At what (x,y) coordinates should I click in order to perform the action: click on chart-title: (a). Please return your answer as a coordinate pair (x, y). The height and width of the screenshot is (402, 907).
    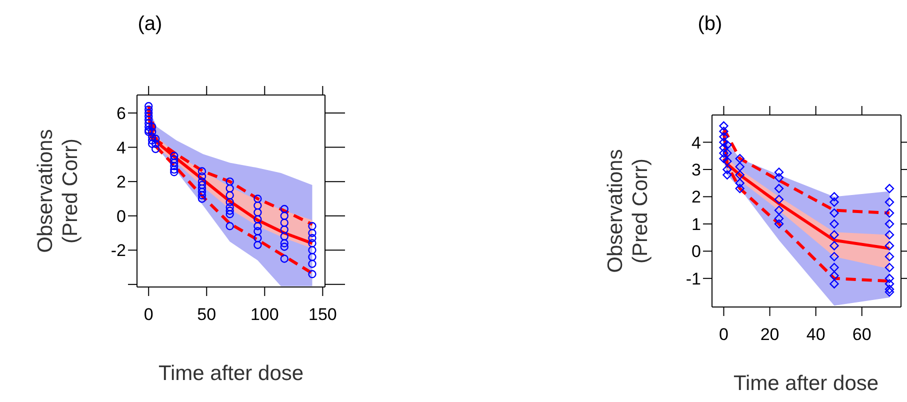
    Looking at the image, I should click on (150, 24).